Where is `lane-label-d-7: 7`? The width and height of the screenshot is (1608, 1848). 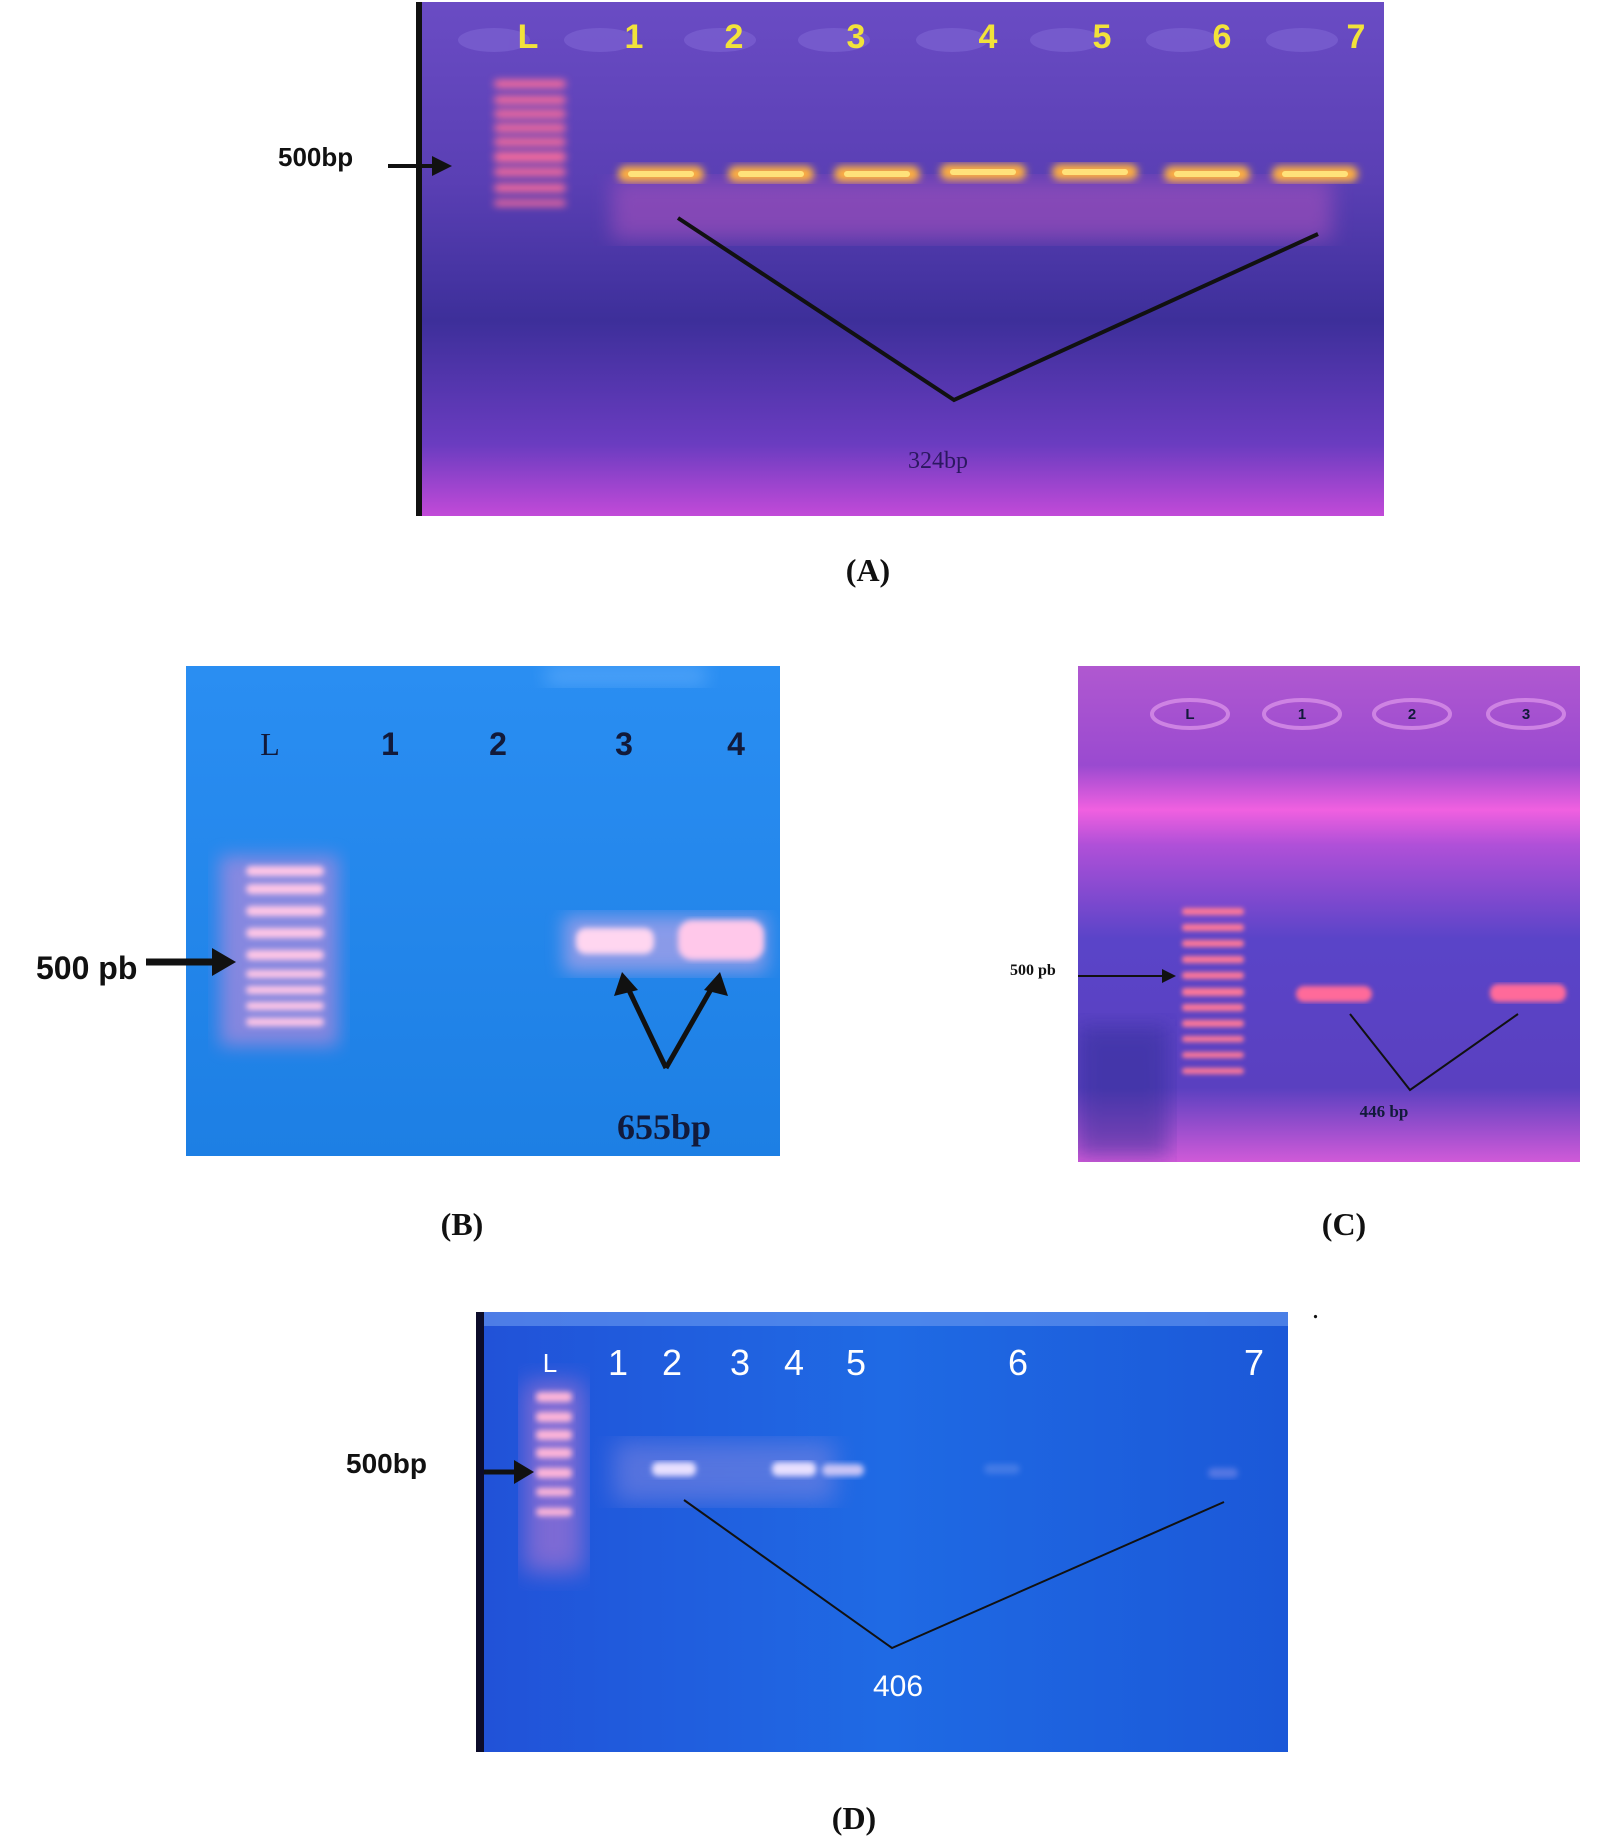
lane-label-d-7: 7 is located at coordinates (1254, 1362).